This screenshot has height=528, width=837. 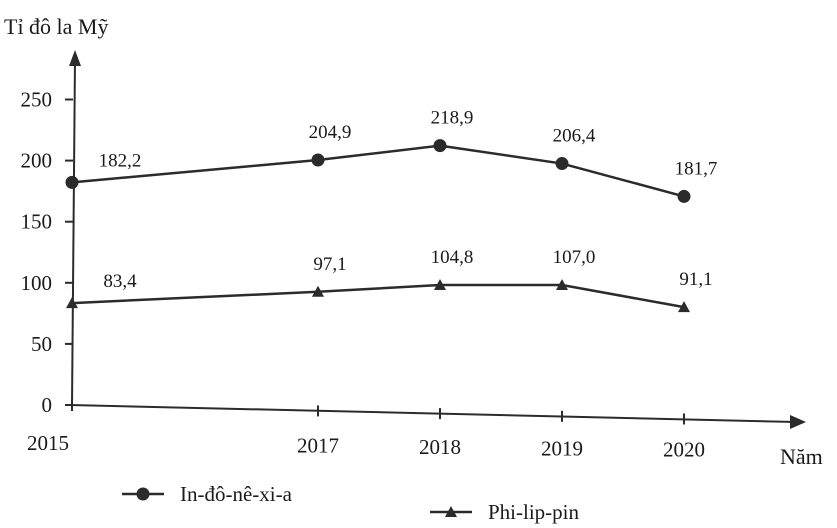 What do you see at coordinates (696, 168) in the screenshot?
I see `data-label: 181,7` at bounding box center [696, 168].